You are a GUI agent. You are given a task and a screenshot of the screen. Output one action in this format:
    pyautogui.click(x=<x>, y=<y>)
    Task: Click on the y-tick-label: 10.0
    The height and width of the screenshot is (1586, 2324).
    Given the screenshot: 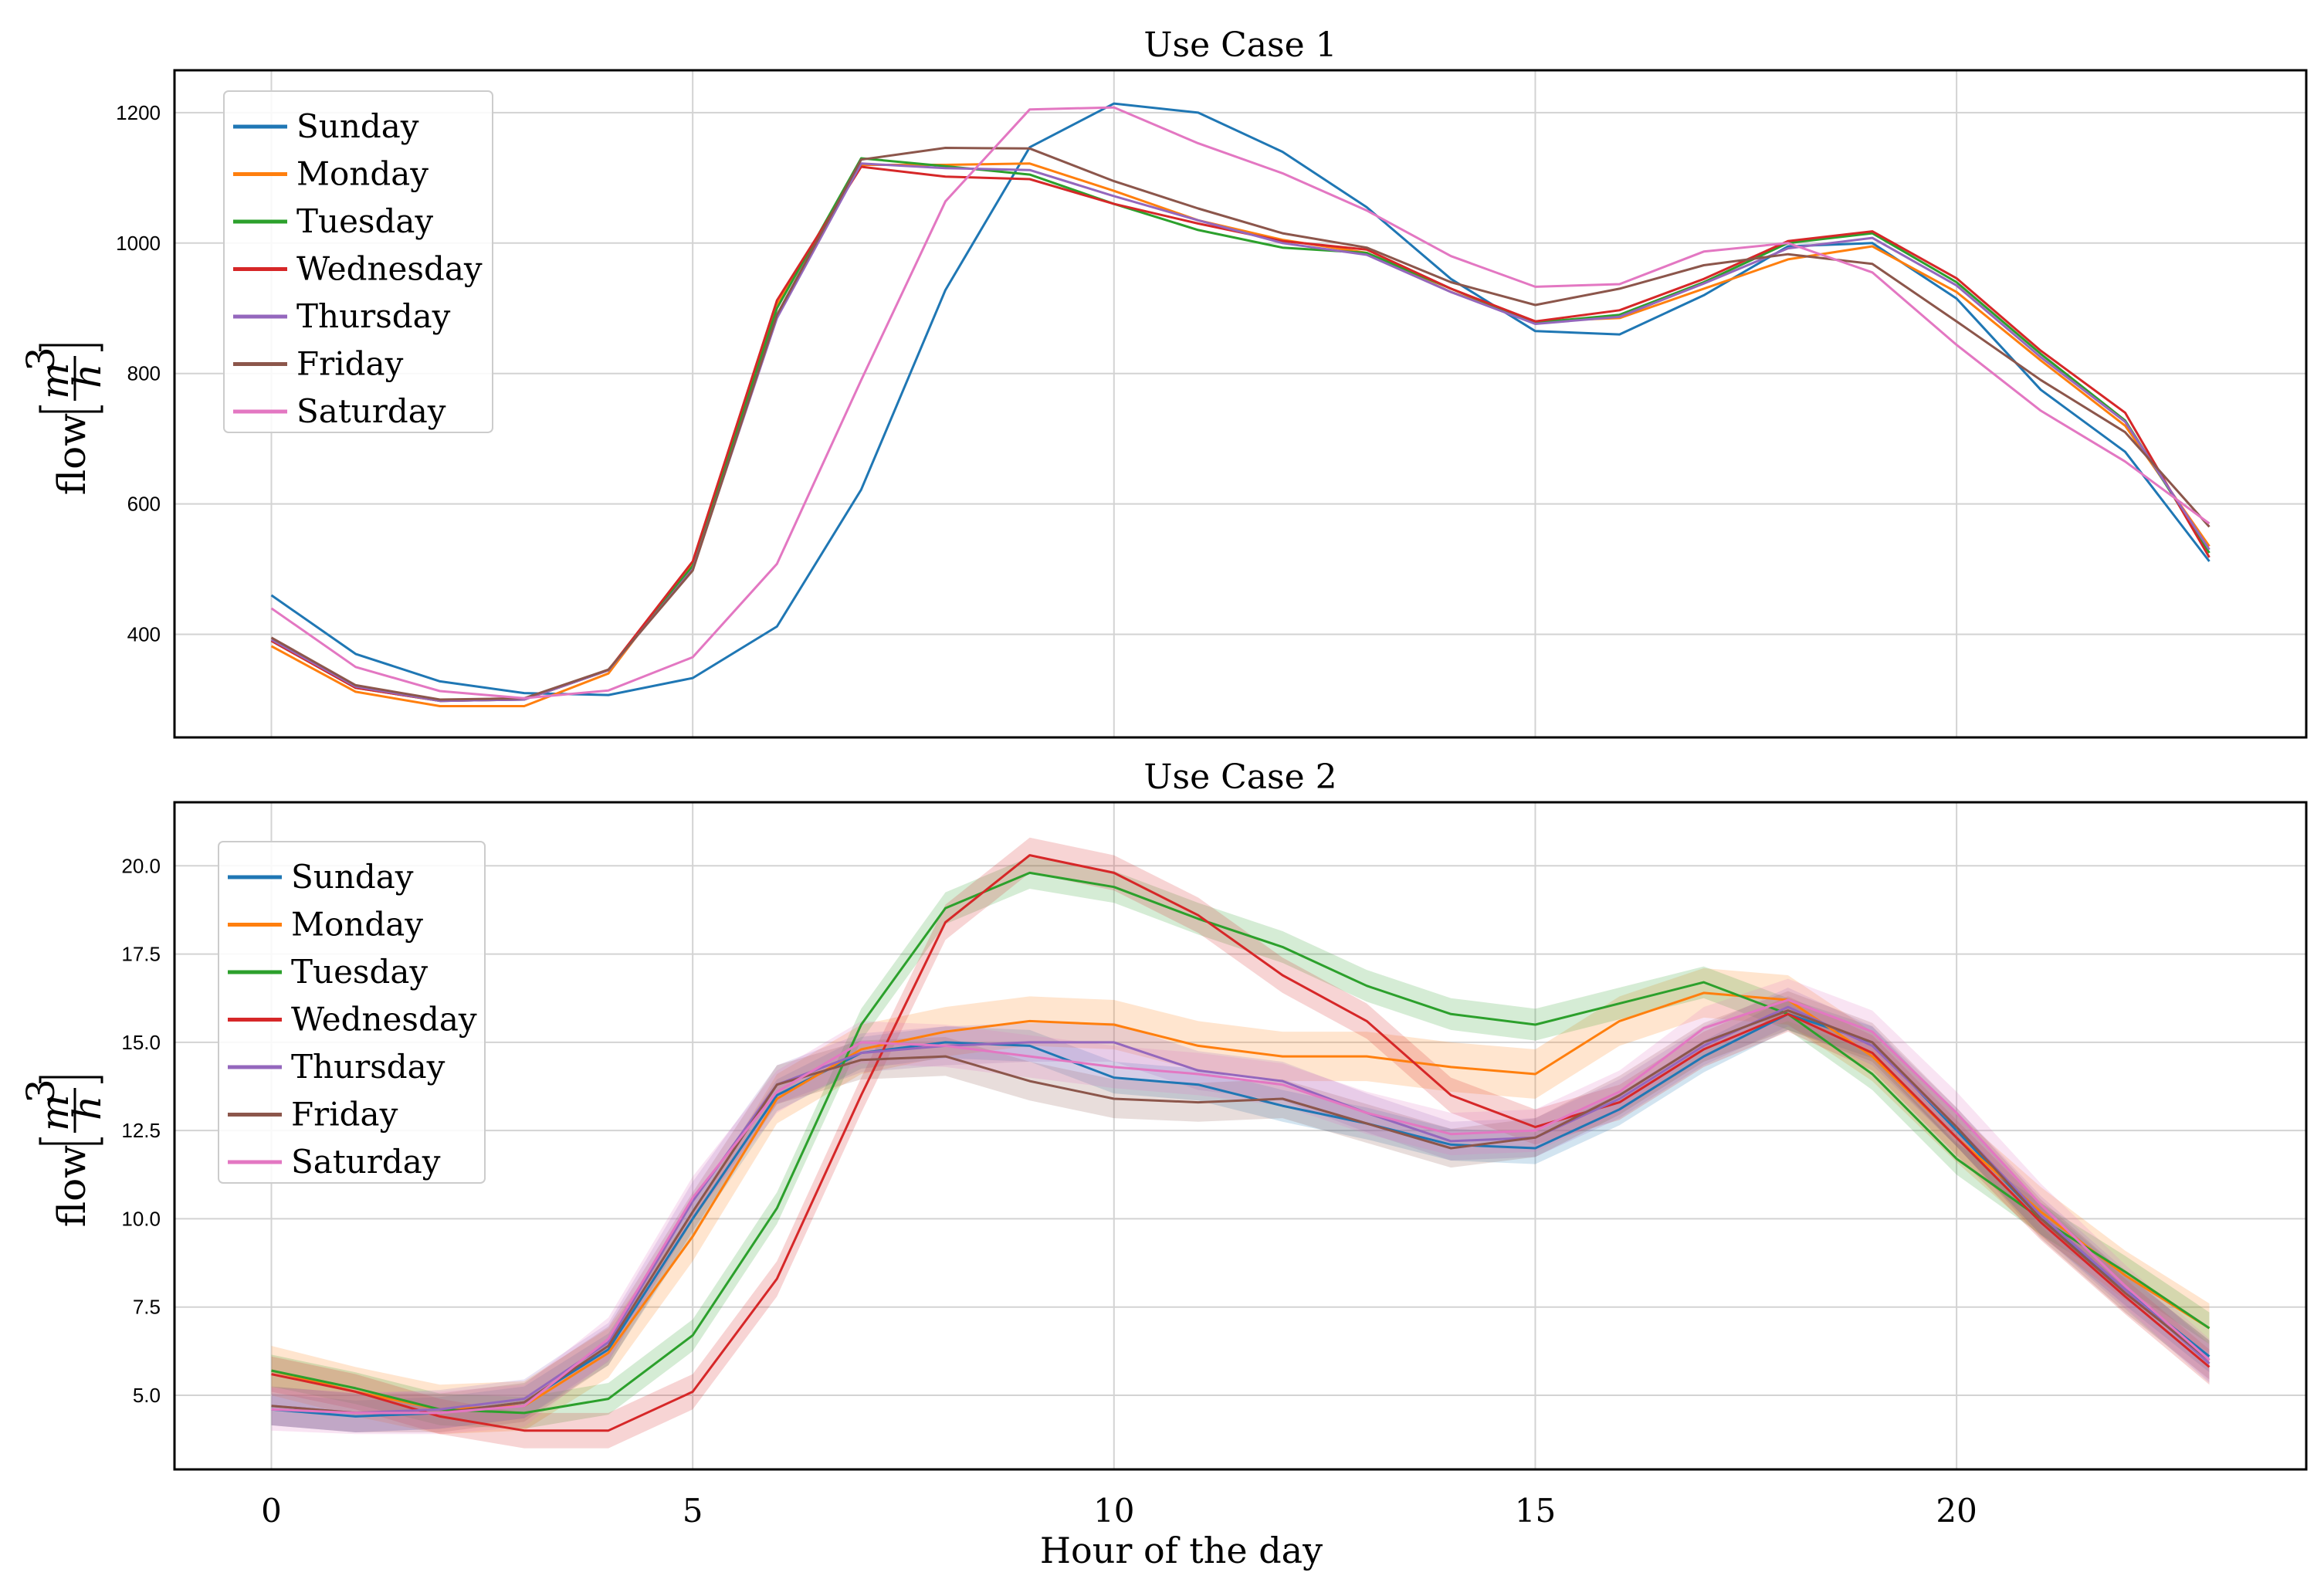 What is the action you would take?
    pyautogui.click(x=141, y=1219)
    